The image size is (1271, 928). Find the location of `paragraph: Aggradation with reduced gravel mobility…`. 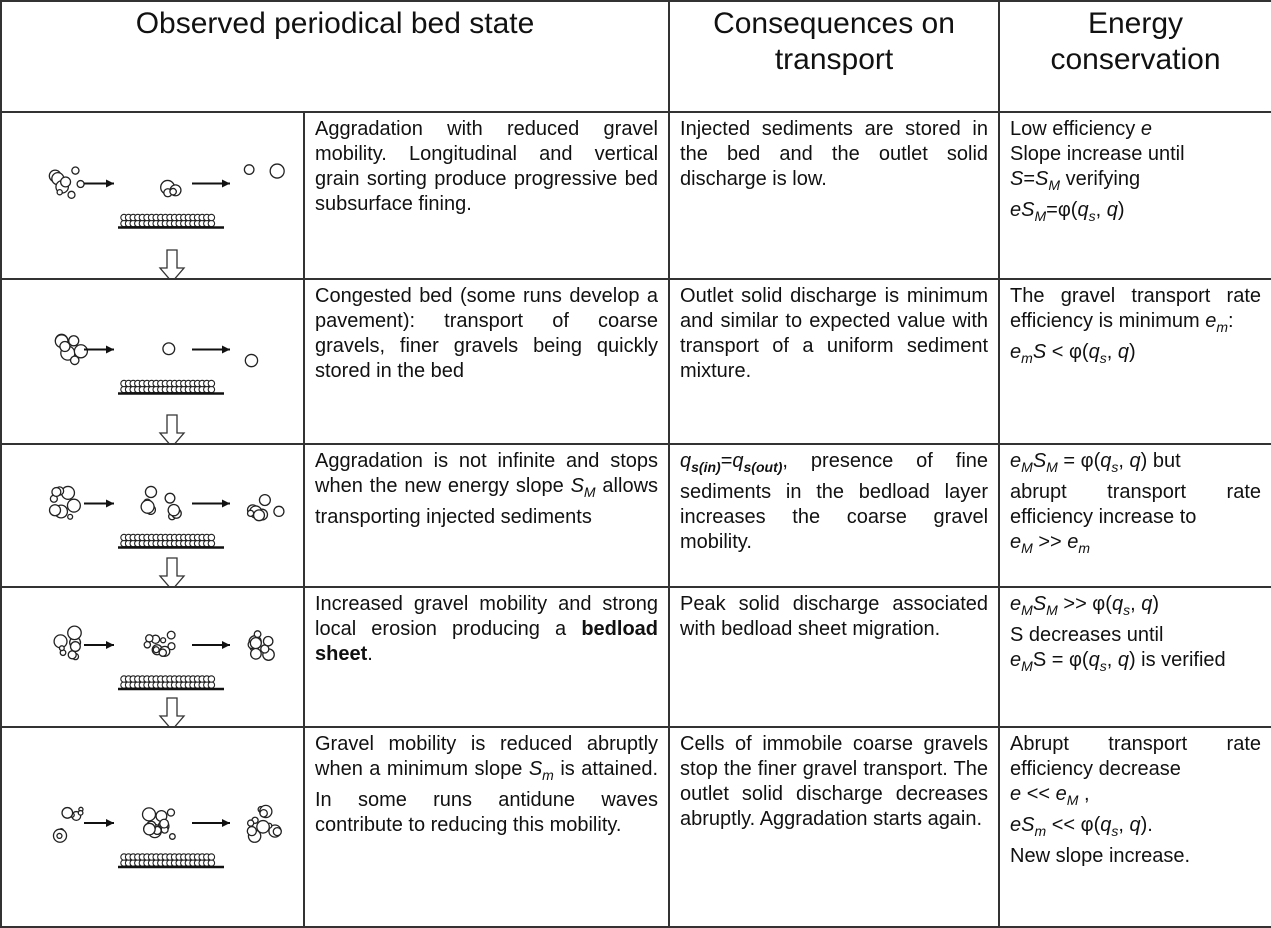

paragraph: Aggradation with reduced gravel mobility… is located at coordinates (486, 167).